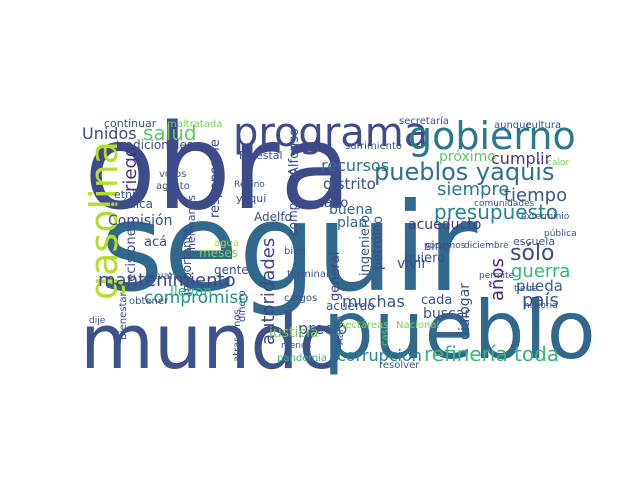  Describe the element at coordinates (335, 276) in the screenshot. I see `word: general` at that location.